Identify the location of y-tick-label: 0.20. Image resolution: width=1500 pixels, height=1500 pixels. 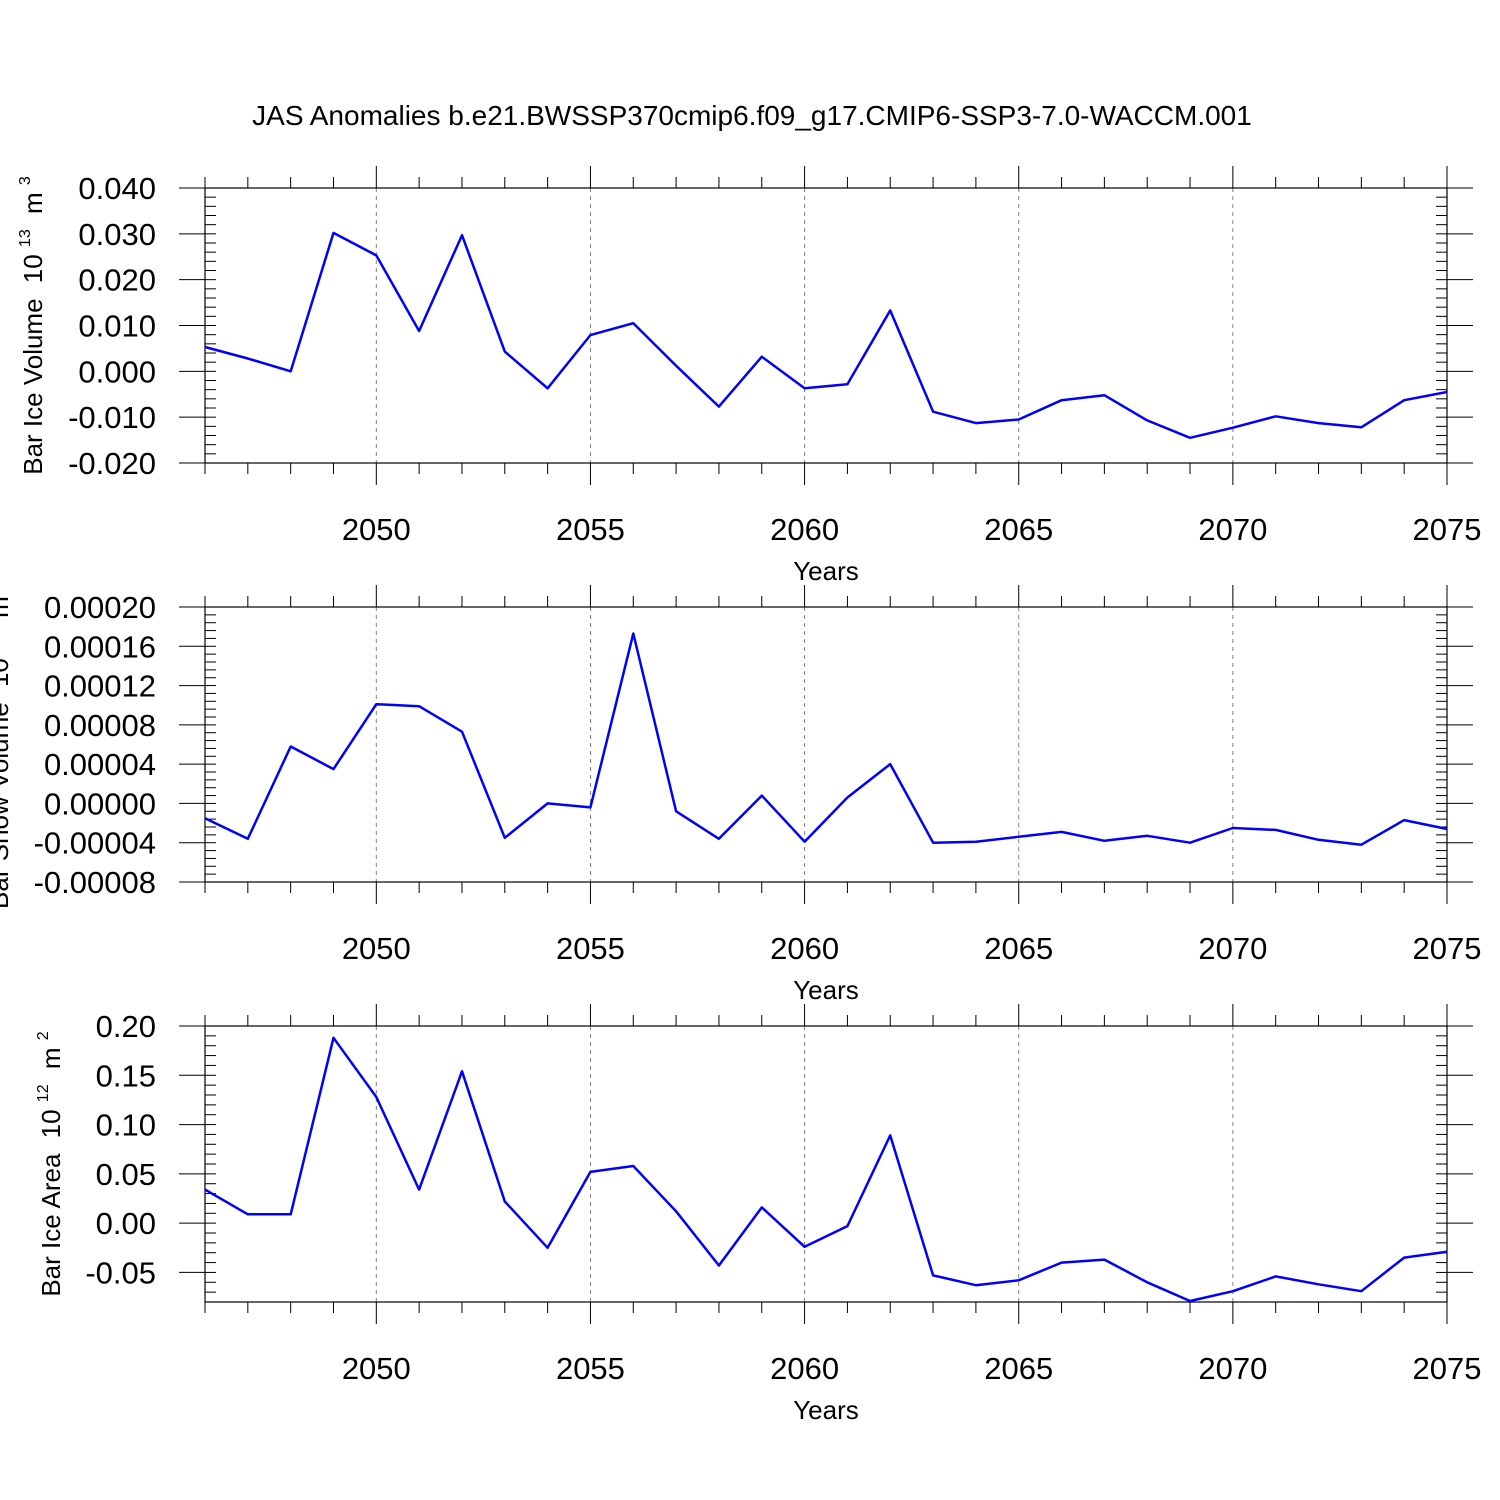
(126, 1026).